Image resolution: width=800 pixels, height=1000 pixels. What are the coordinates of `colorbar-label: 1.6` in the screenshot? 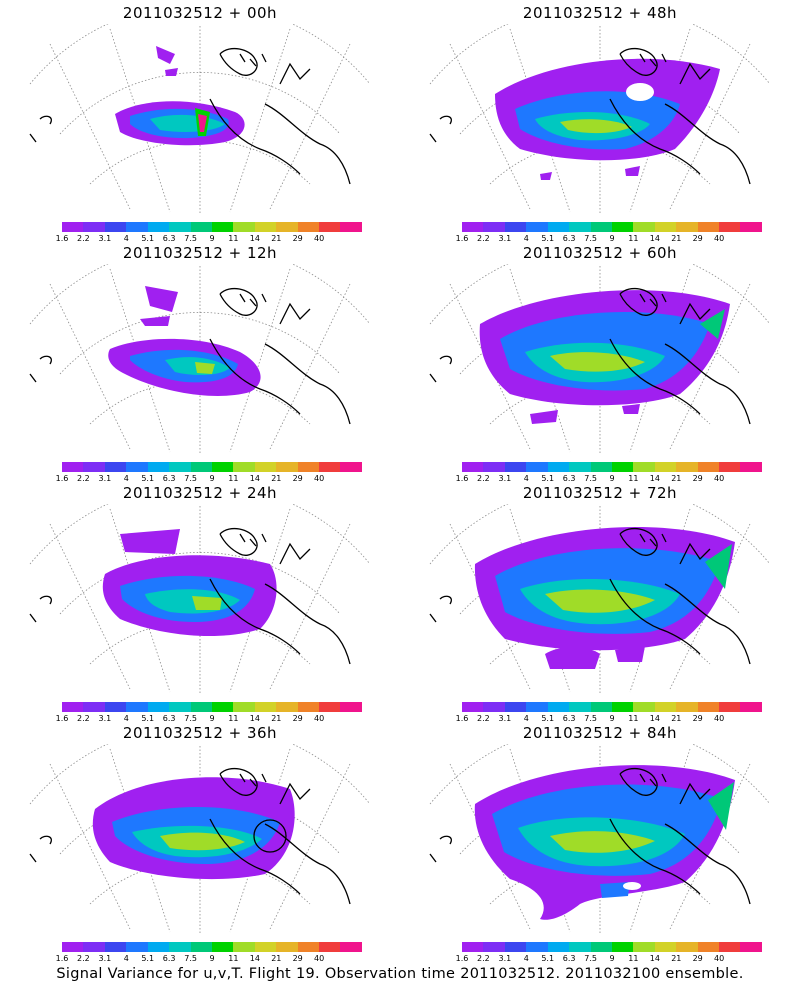 It's located at (62, 478).